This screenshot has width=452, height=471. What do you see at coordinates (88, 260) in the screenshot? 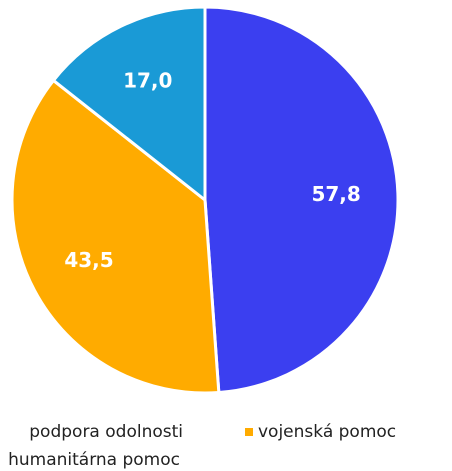
I see `value-label: 43,5` at bounding box center [88, 260].